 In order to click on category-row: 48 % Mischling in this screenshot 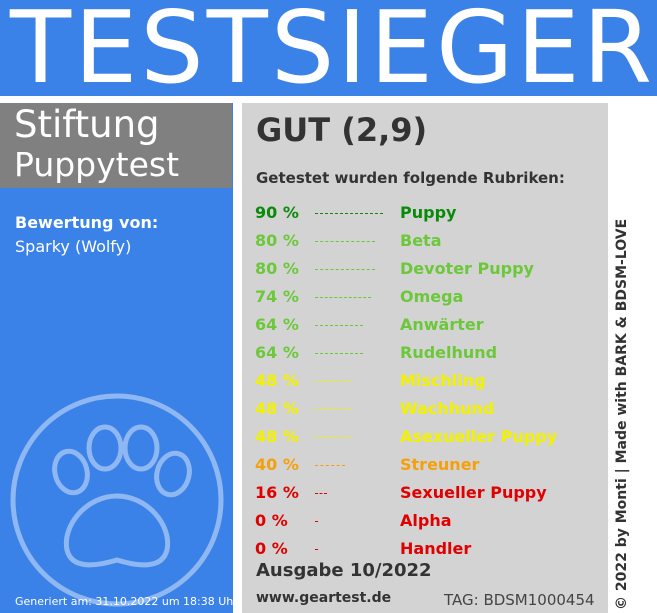, I will do `click(425, 381)`.